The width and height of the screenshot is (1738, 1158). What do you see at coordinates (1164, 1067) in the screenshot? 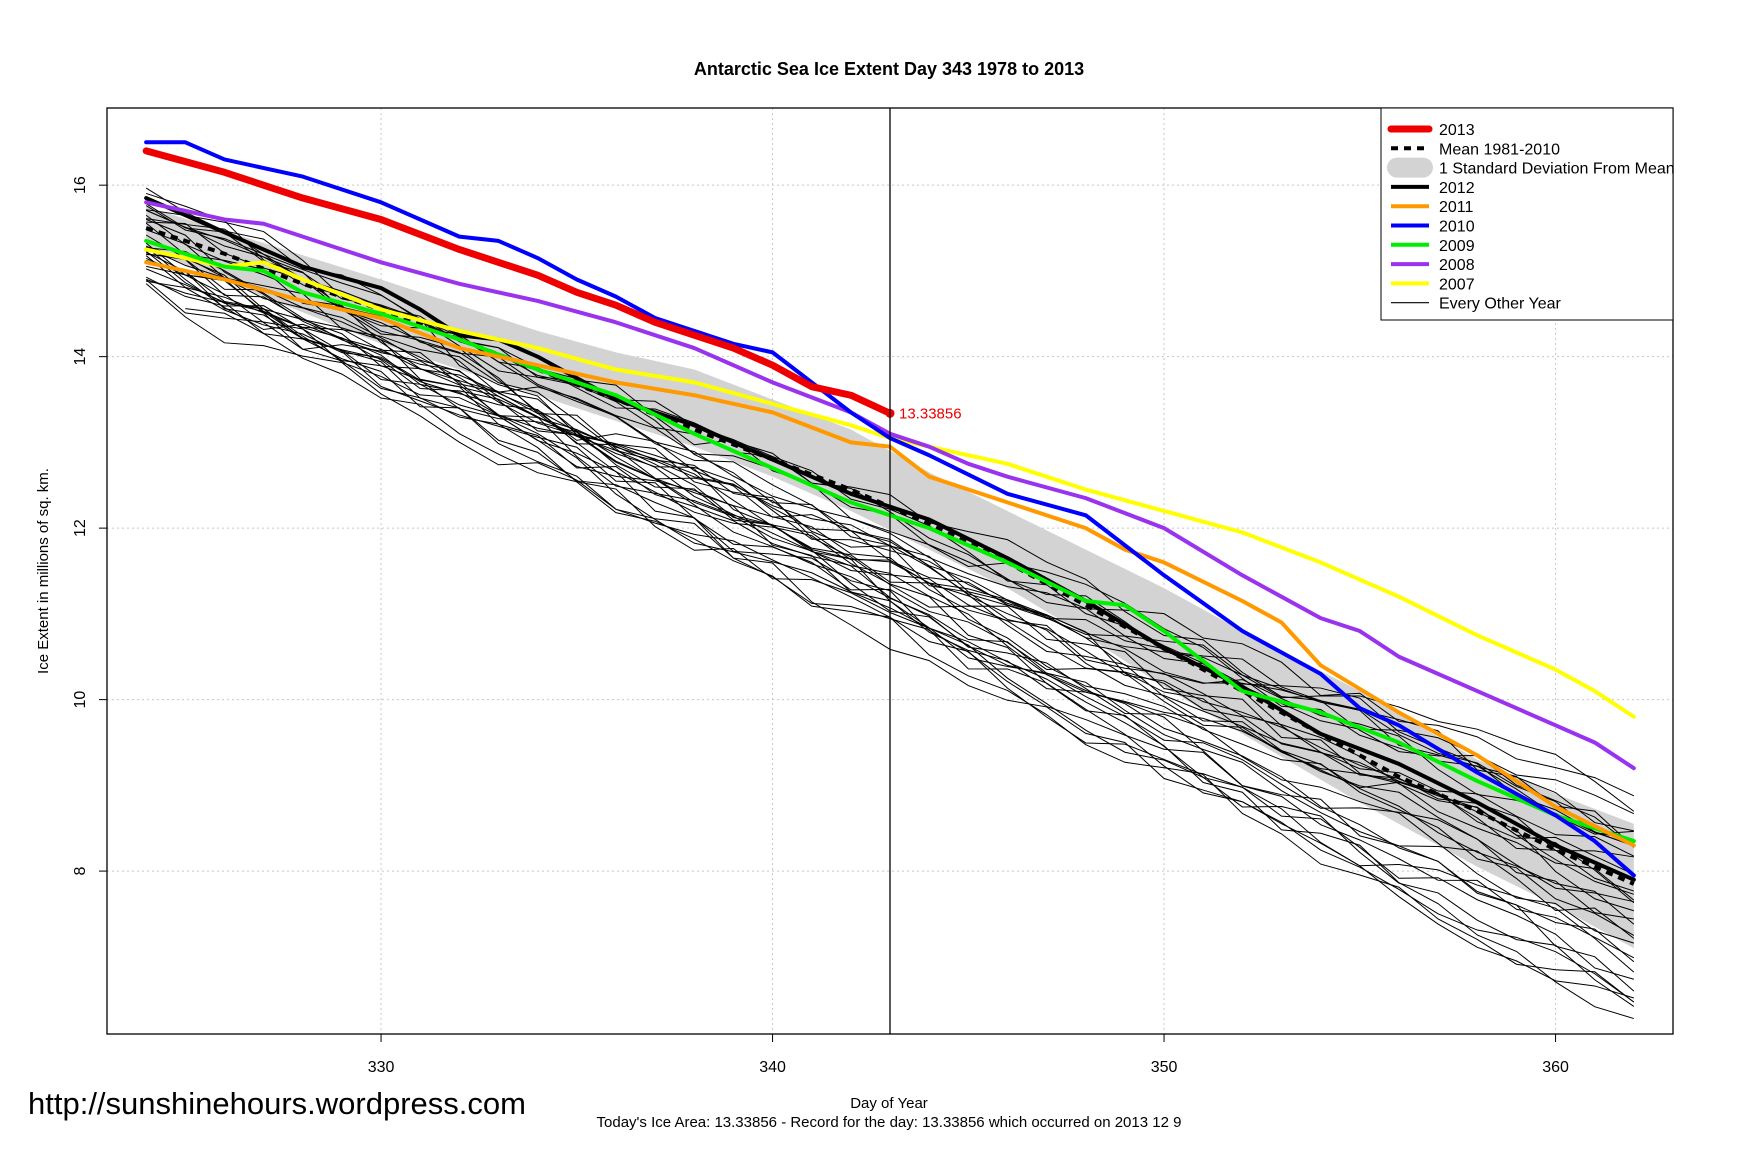
I see `x-tick-label: 350` at bounding box center [1164, 1067].